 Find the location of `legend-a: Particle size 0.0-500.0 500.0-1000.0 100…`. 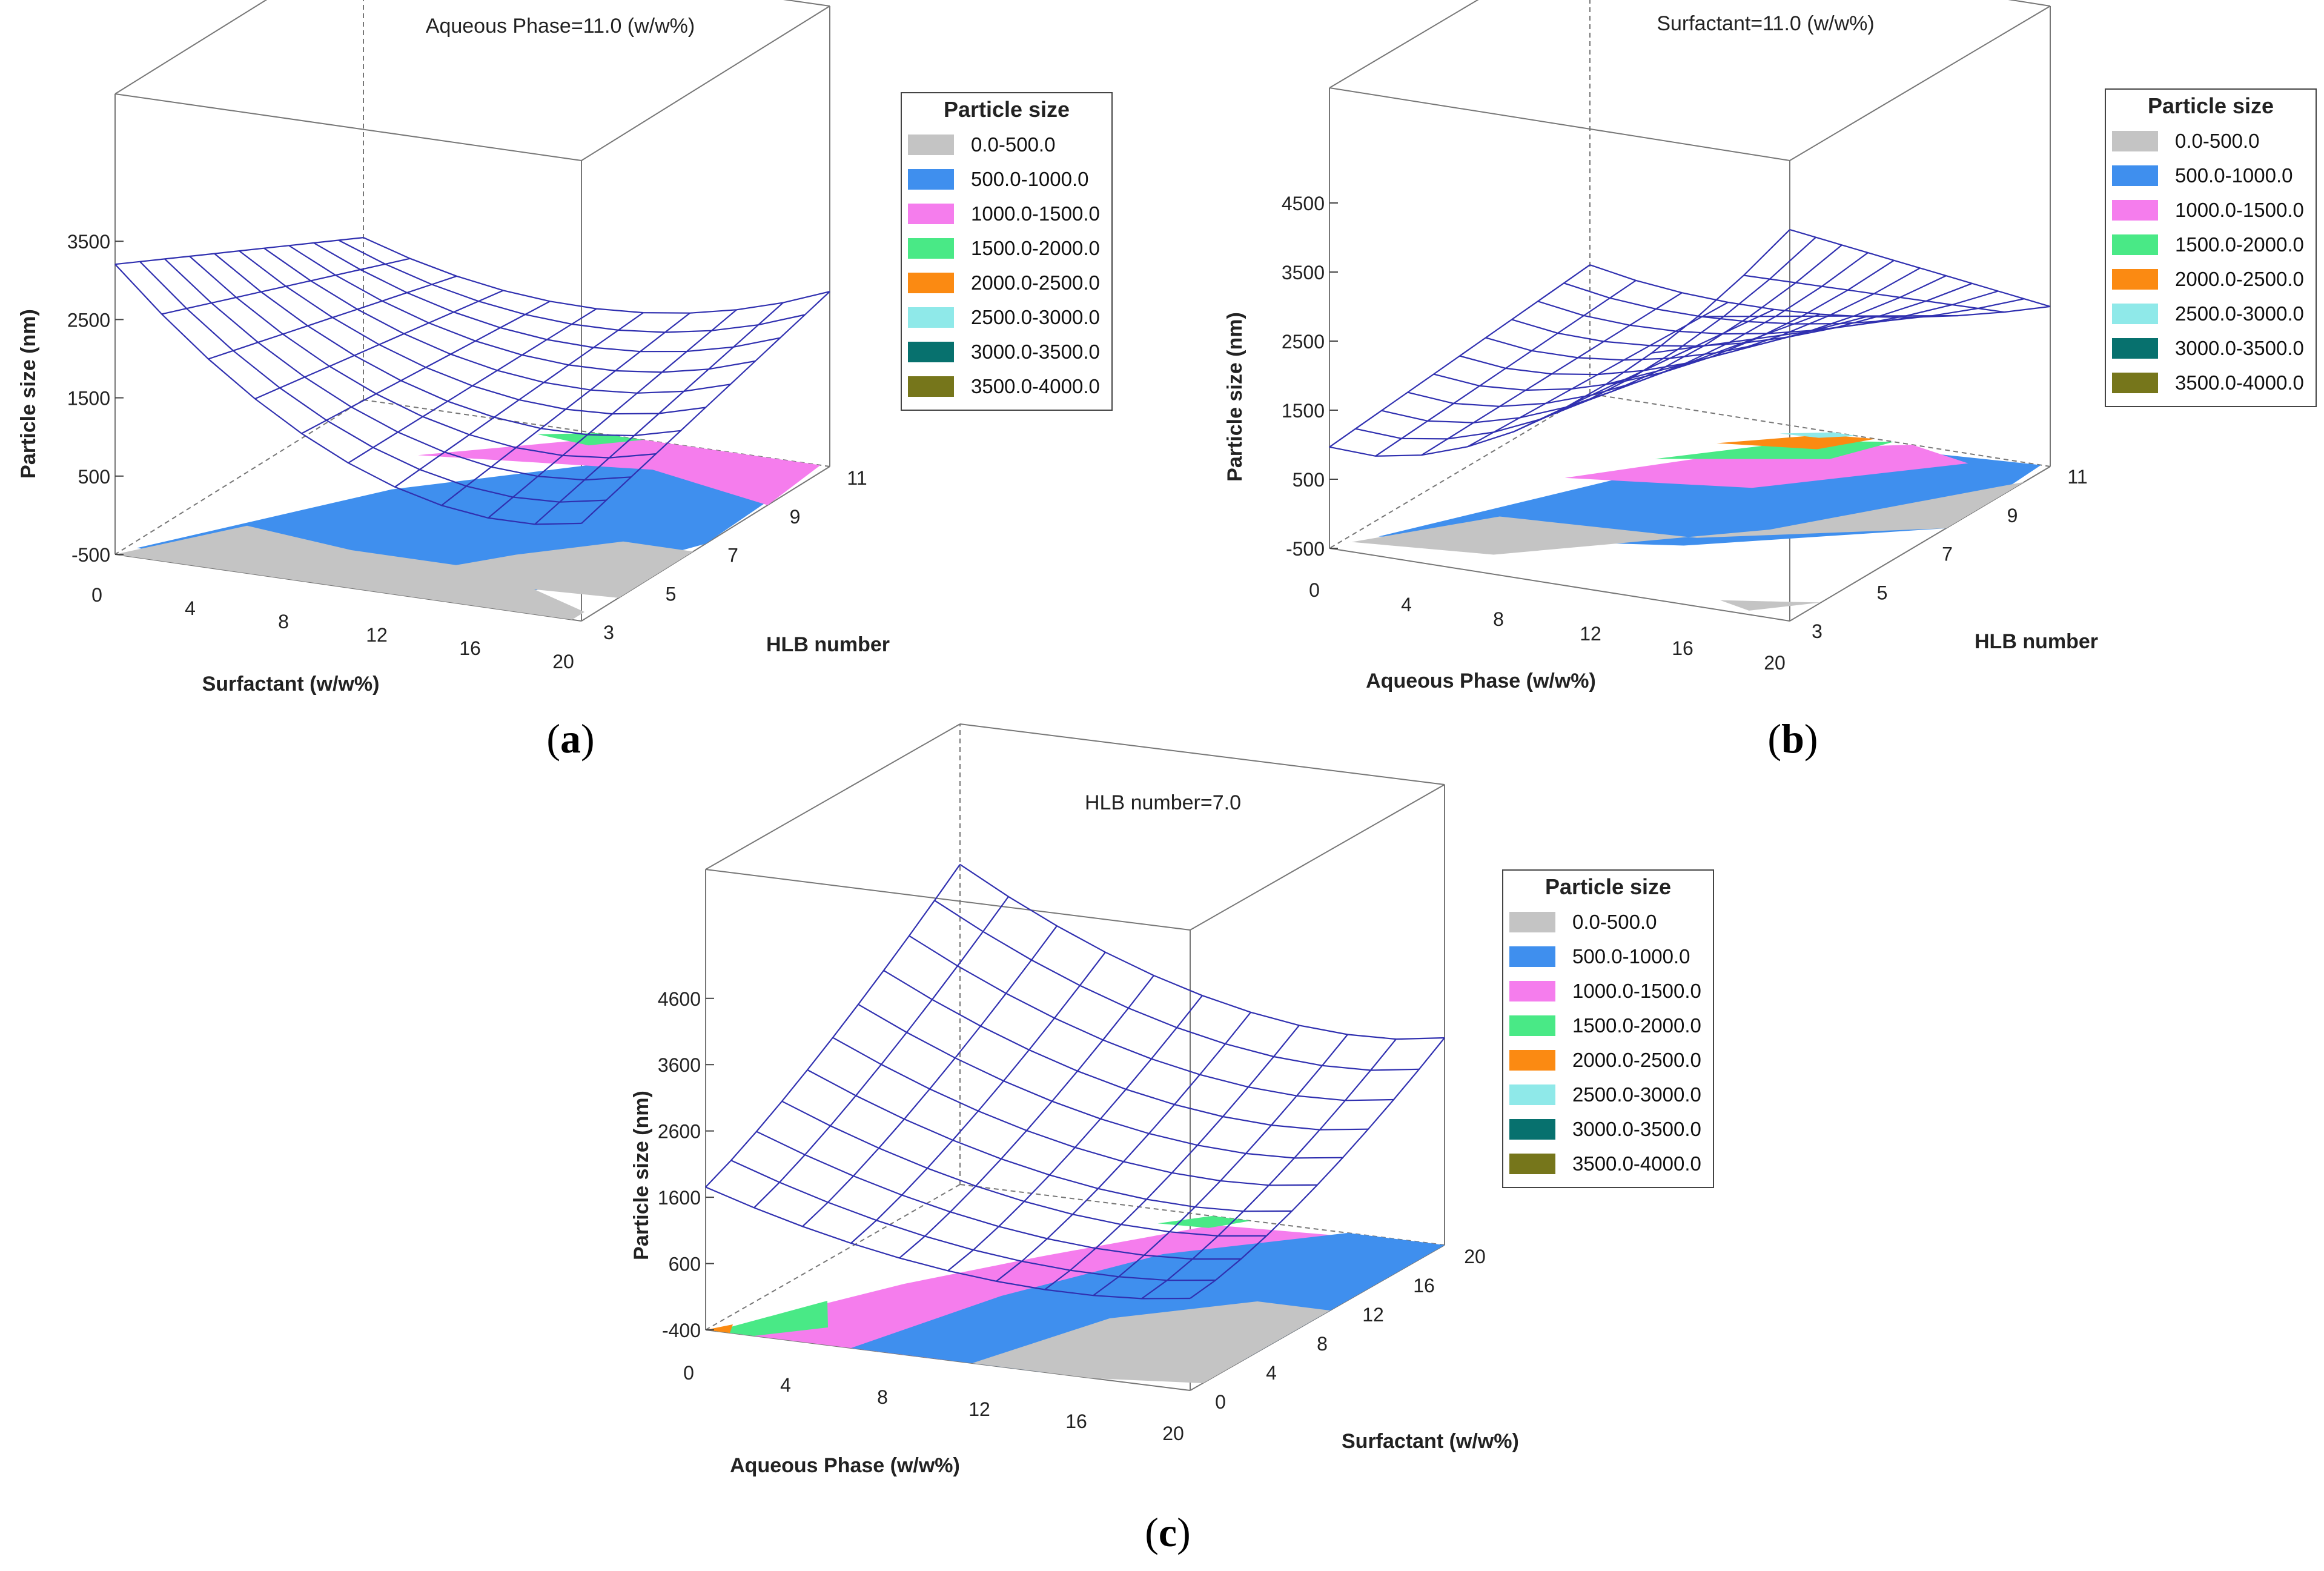

legend-a: Particle size 0.0-500.0 500.0-1000.0 100… is located at coordinates (1007, 251).